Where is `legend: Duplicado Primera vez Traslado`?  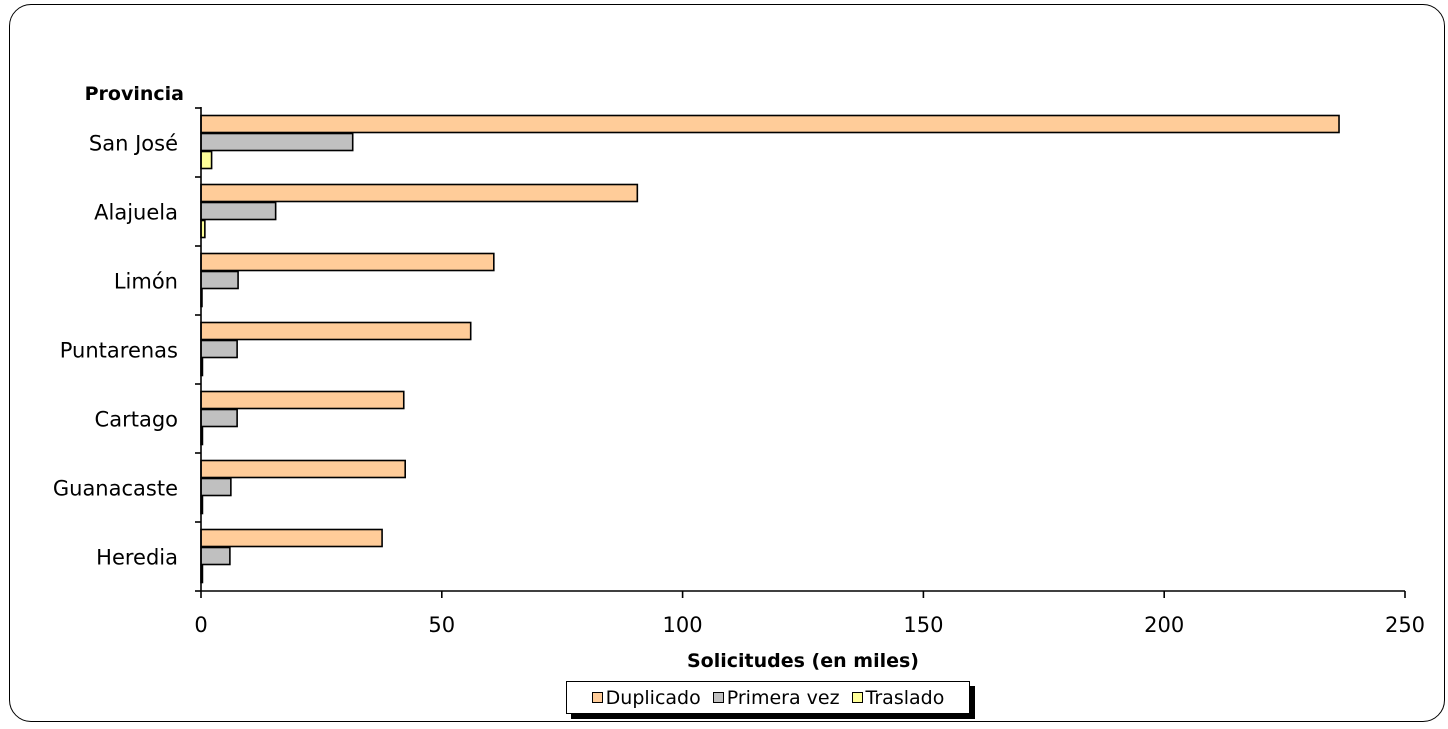 legend: Duplicado Primera vez Traslado is located at coordinates (768, 697).